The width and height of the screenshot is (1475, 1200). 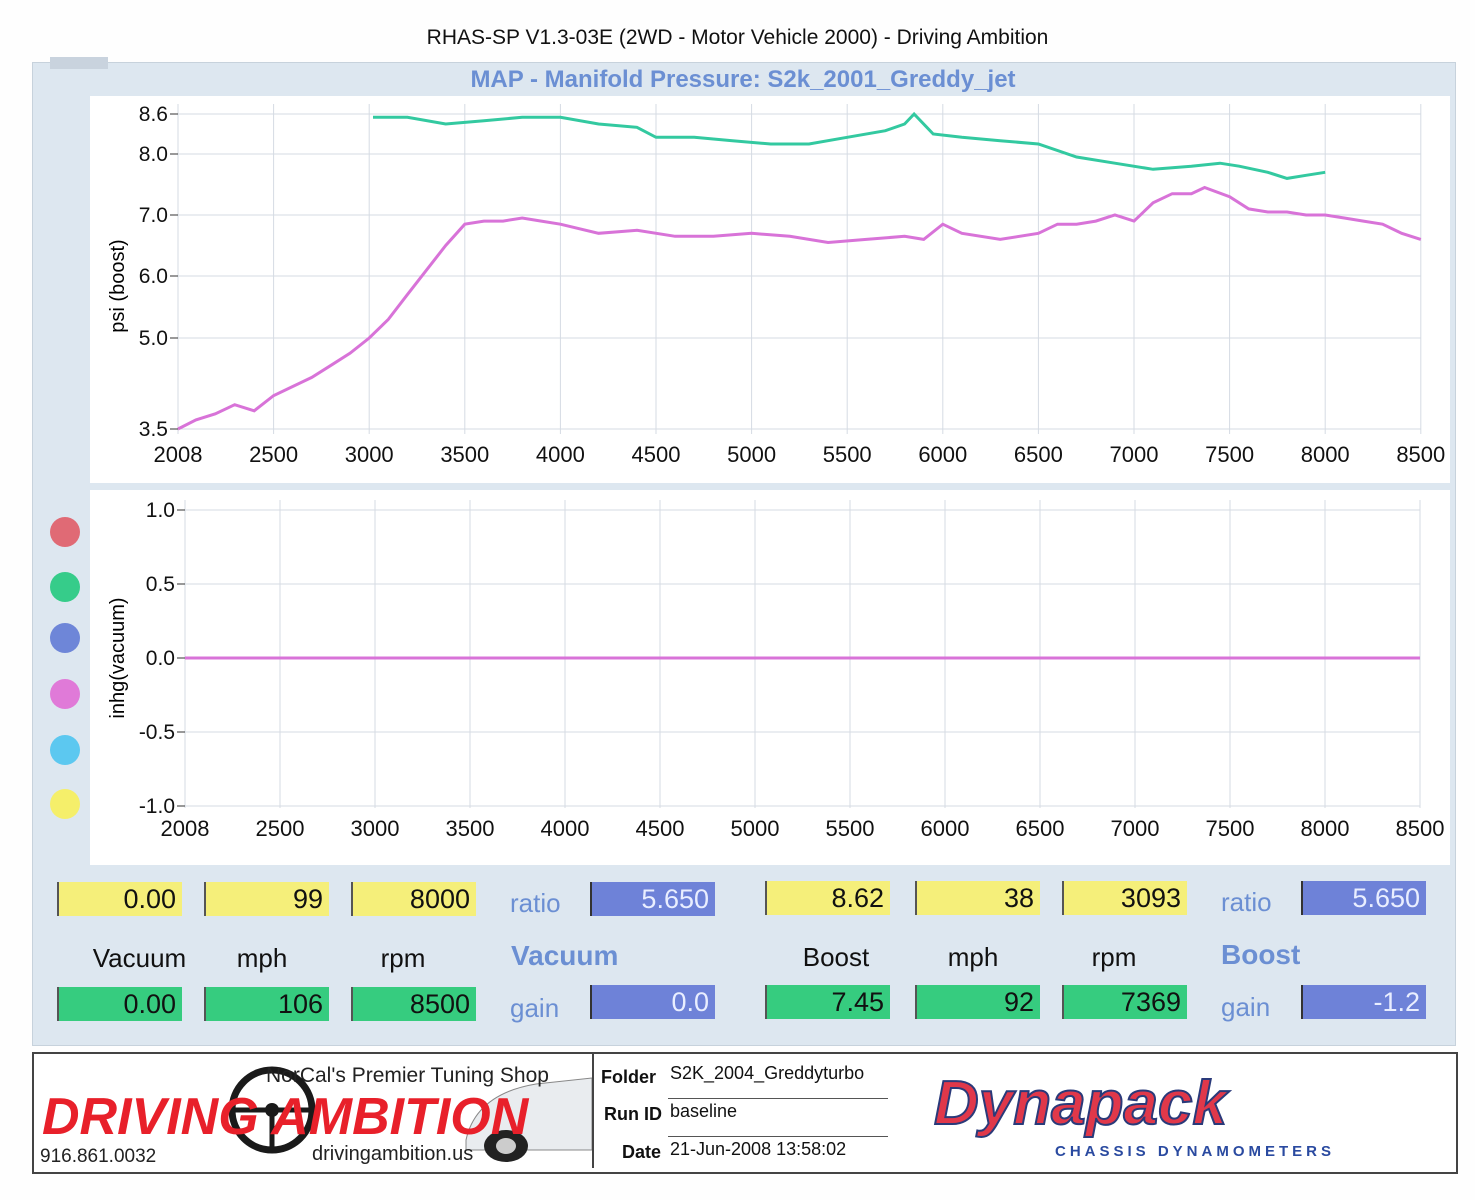 I want to click on y-tick-label: -1.0, so click(x=157, y=806).